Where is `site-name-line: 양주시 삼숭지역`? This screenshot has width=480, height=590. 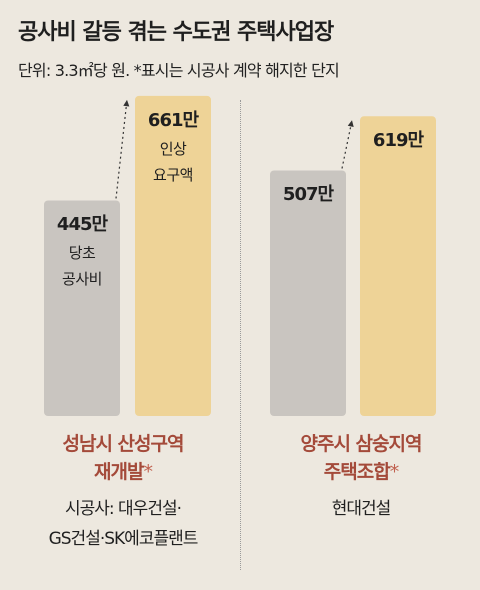 site-name-line: 양주시 삼숭지역 is located at coordinates (361, 444).